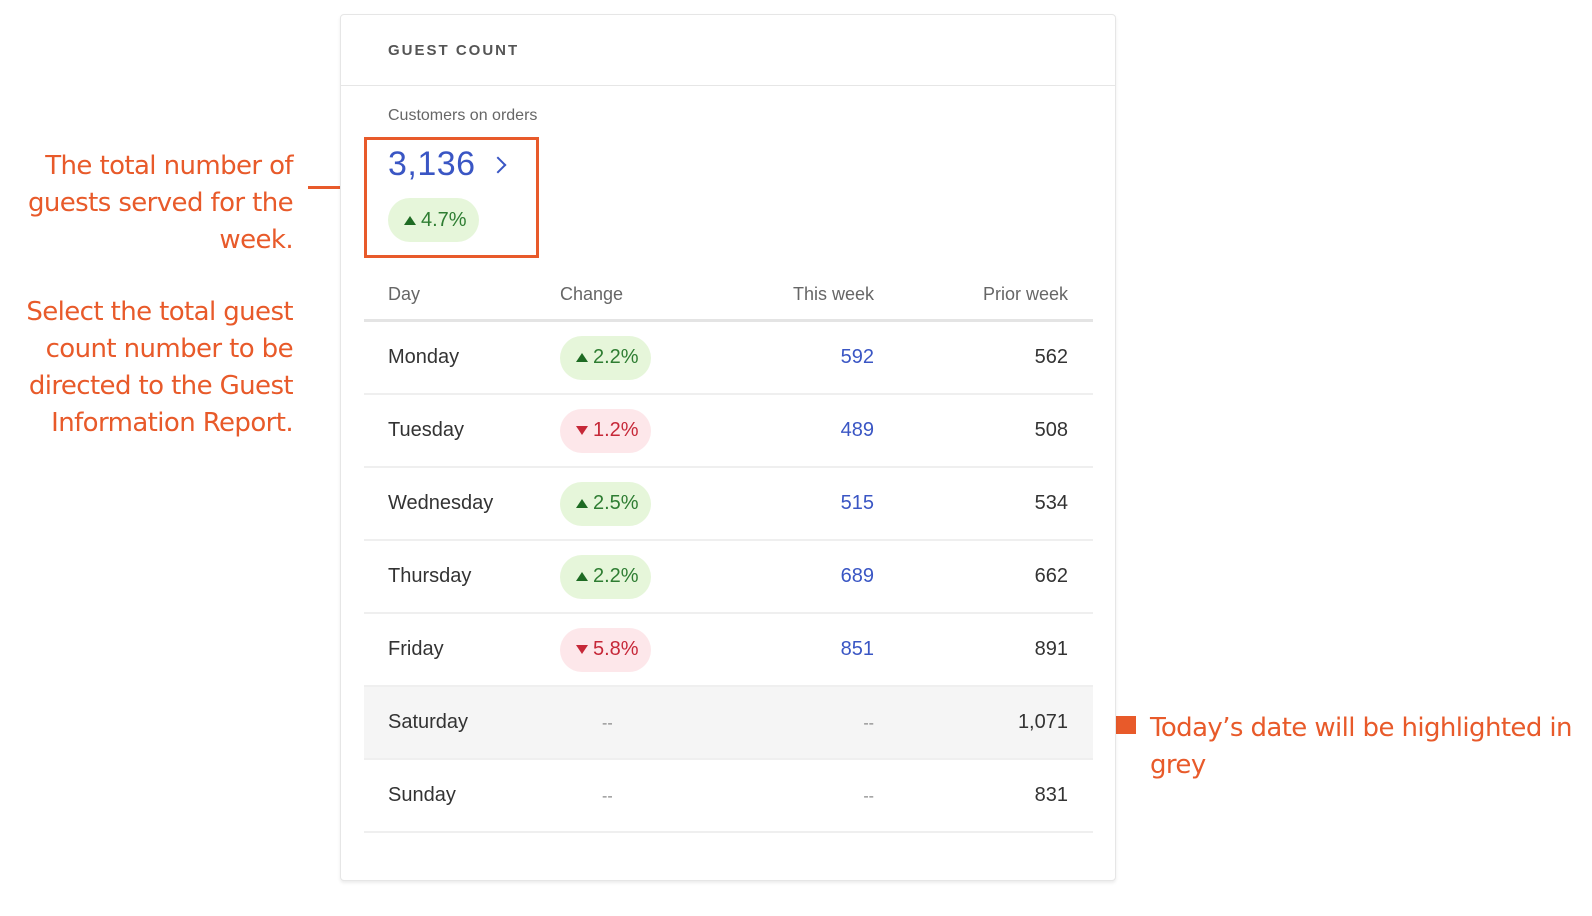 Image resolution: width=1592 pixels, height=916 pixels. What do you see at coordinates (728, 504) in the screenshot?
I see `table-row-wednesday: Wednesday 2.5% 515 534` at bounding box center [728, 504].